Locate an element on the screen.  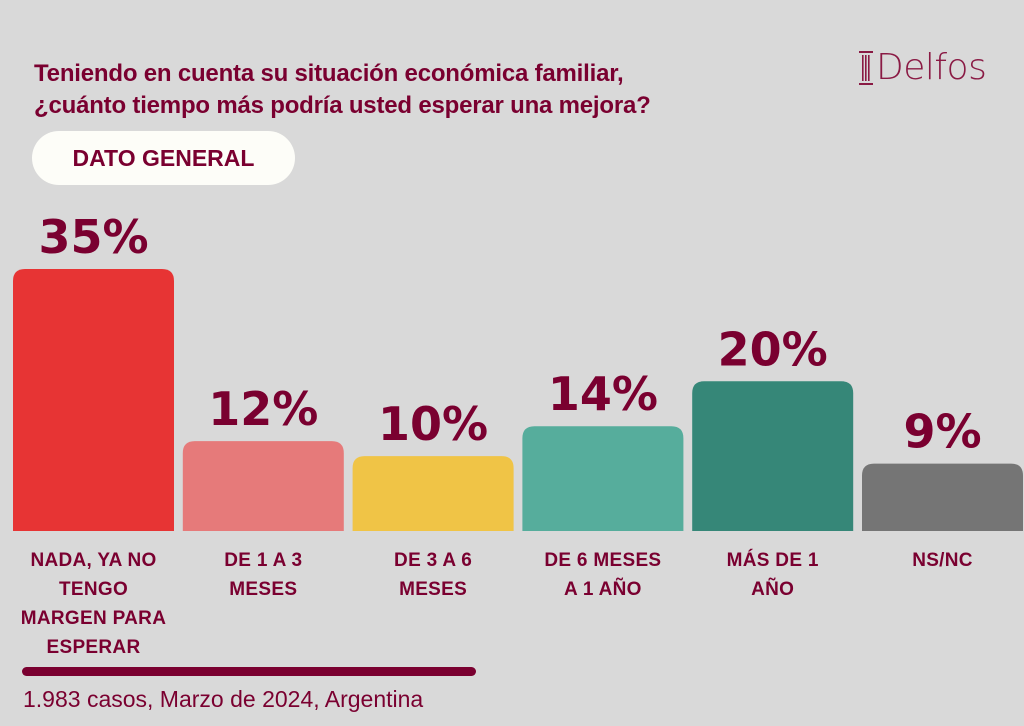
divider-rule is located at coordinates (249, 671).